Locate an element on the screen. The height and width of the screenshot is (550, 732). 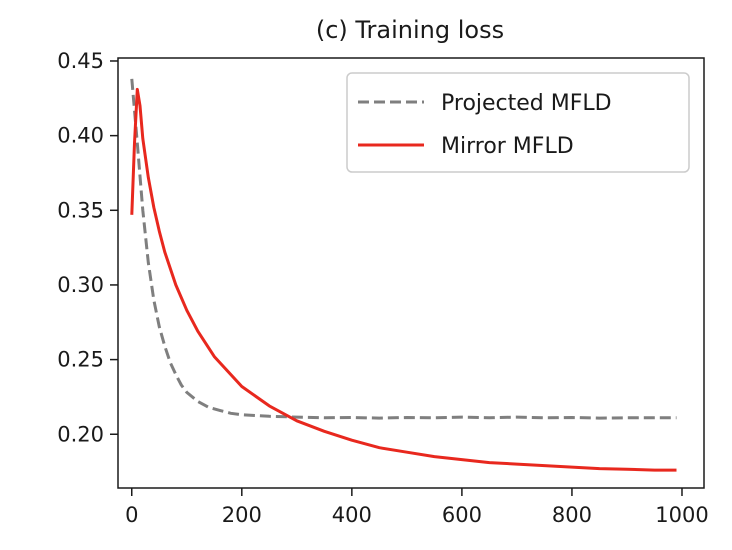
legend: Projected MFLD Mirror MFLD is located at coordinates (518, 122).